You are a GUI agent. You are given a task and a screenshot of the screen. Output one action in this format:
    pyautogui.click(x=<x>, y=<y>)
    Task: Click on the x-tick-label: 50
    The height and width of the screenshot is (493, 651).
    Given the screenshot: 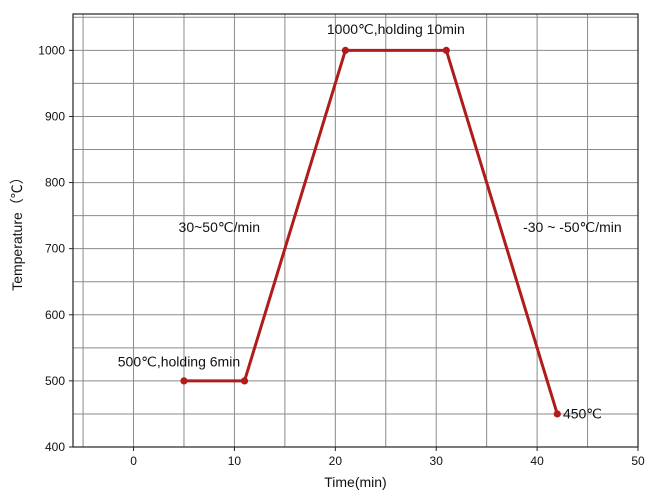 What is the action you would take?
    pyautogui.click(x=638, y=461)
    